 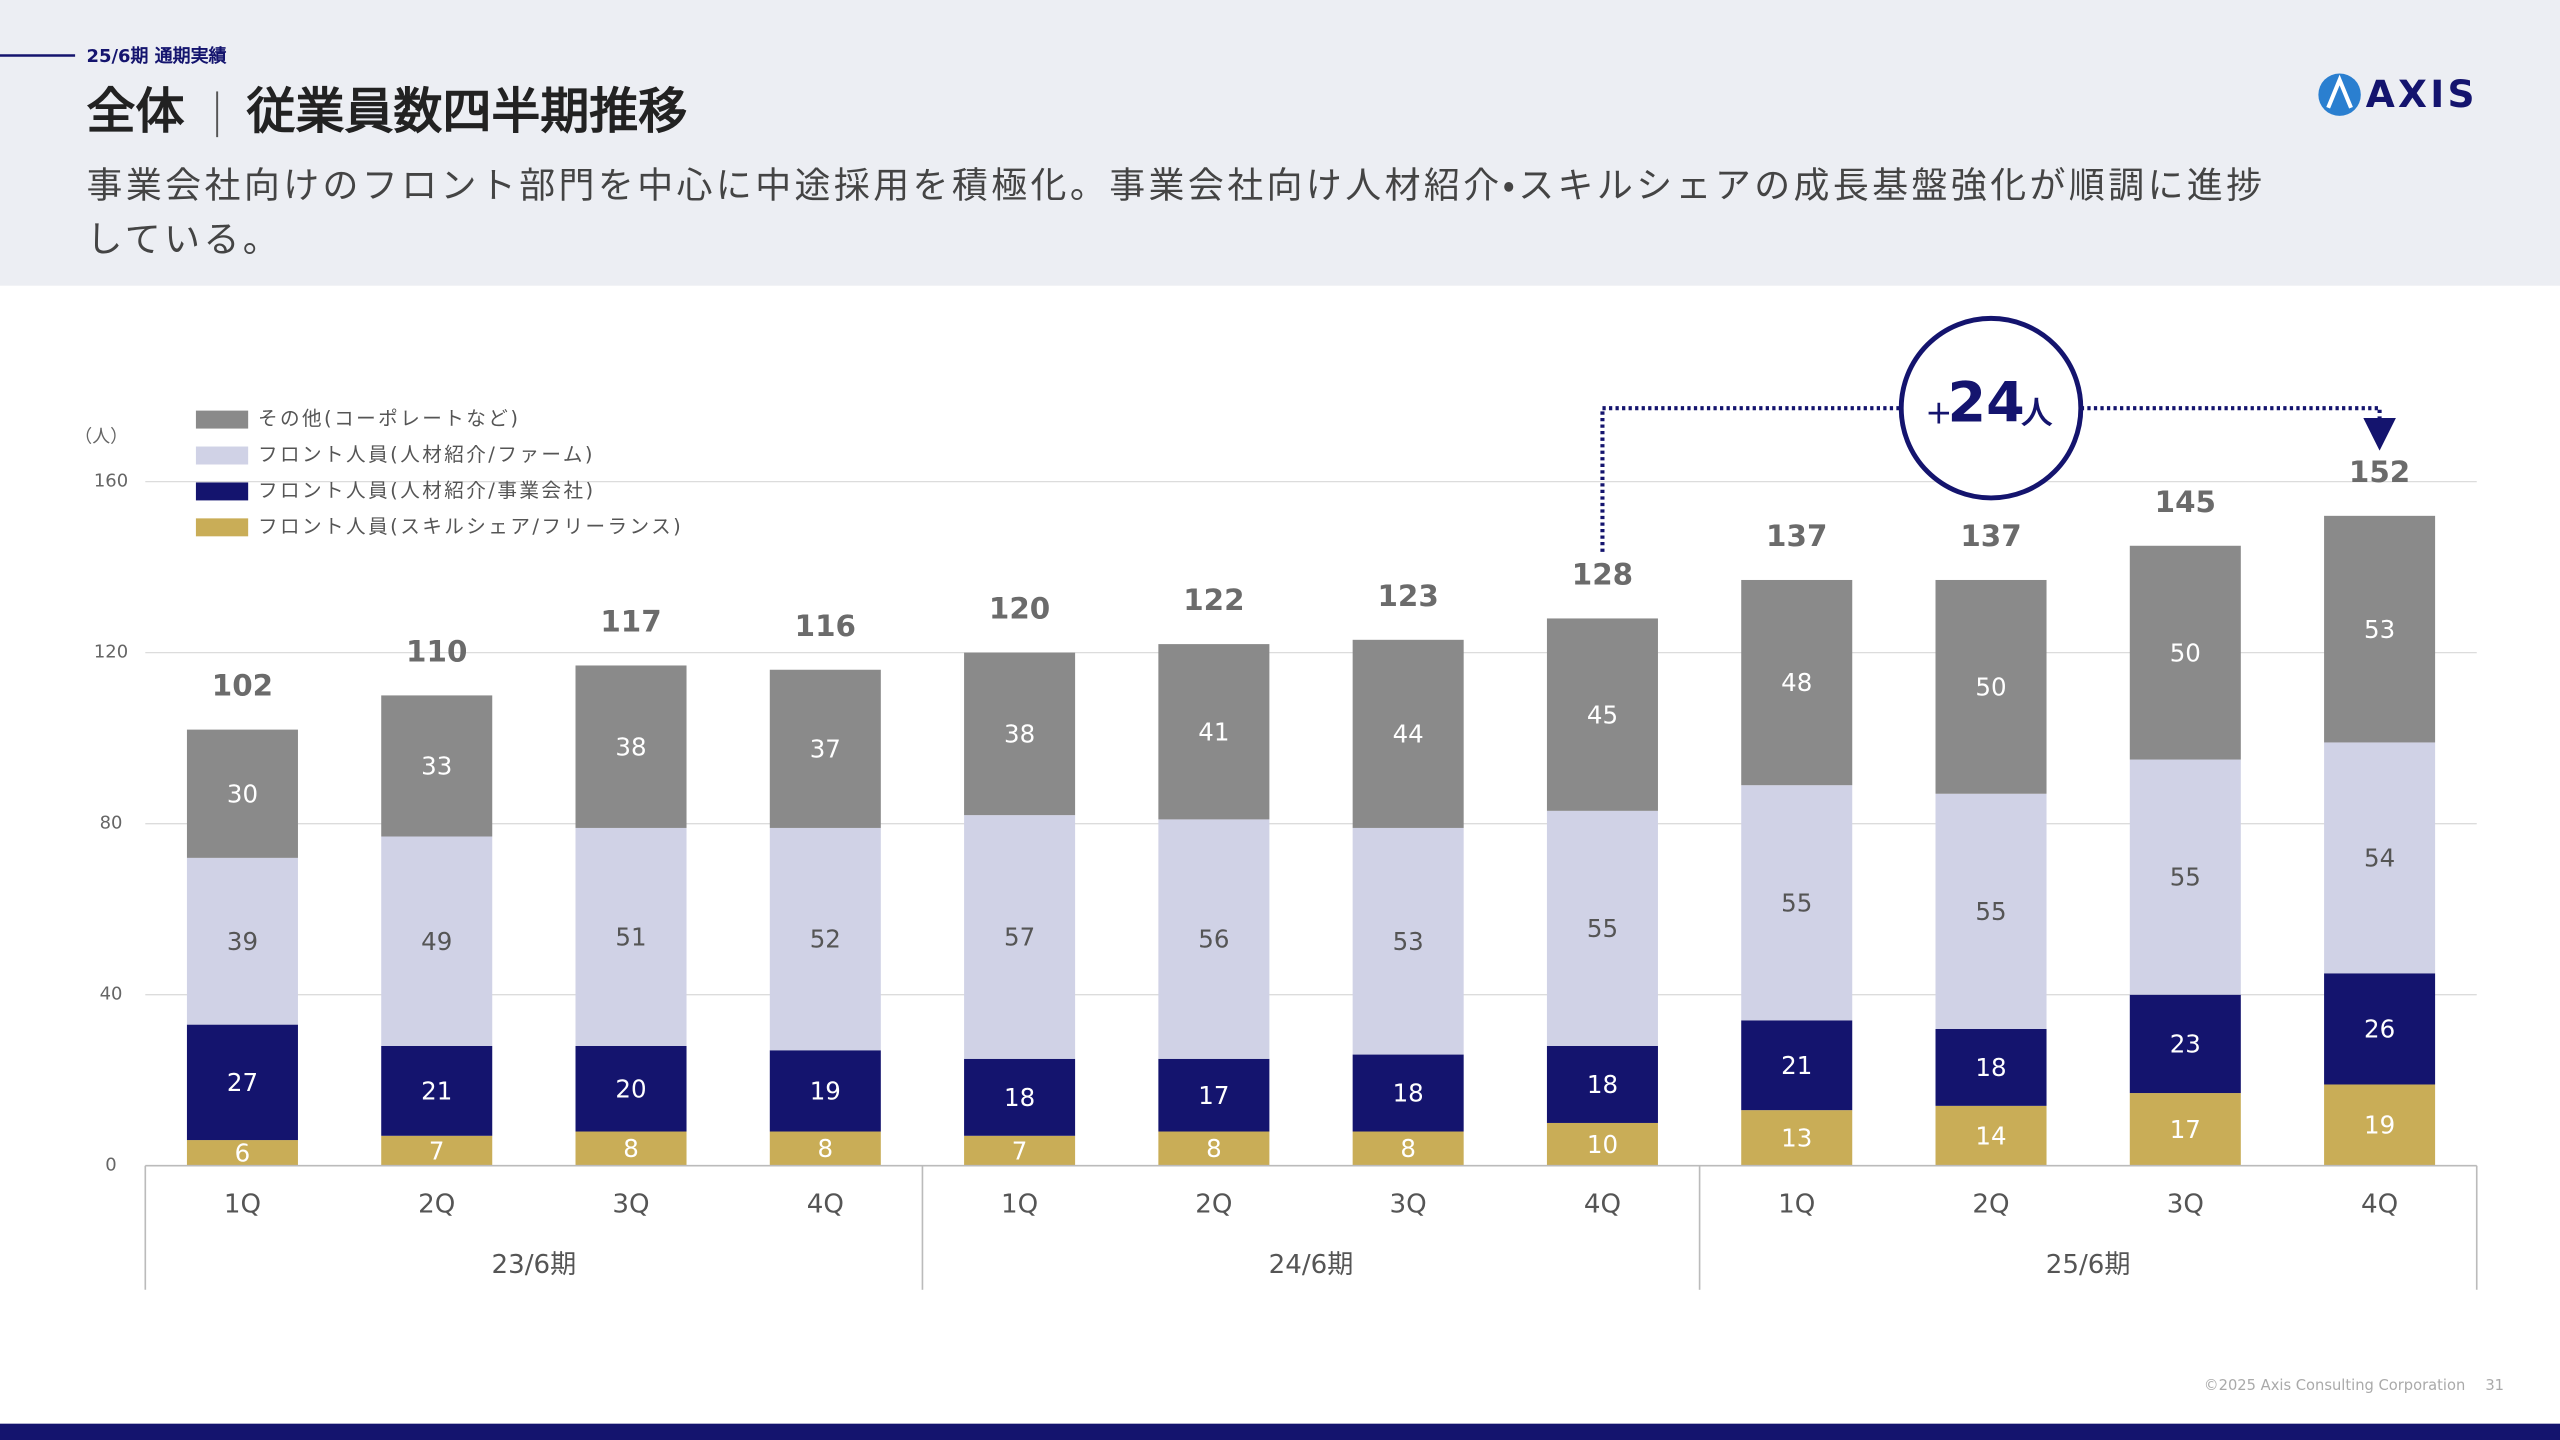 I want to click on x-tick-label: 3Q, so click(x=630, y=1204).